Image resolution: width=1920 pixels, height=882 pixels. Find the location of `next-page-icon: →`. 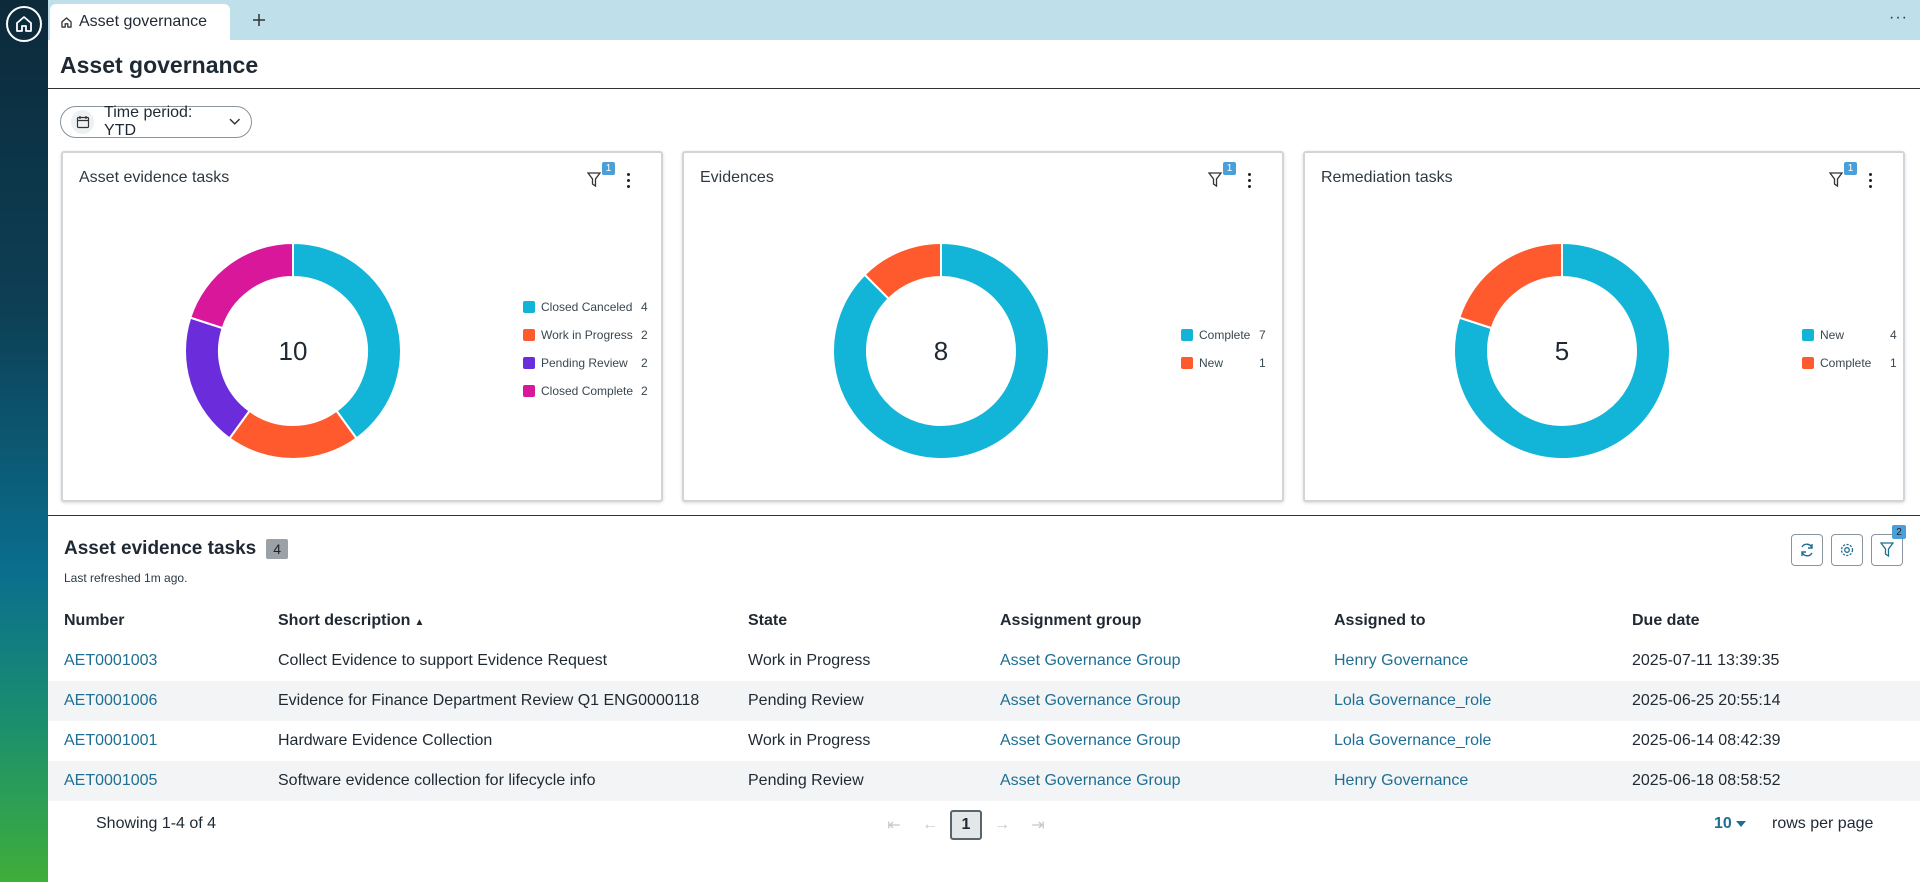

next-page-icon: → is located at coordinates (1002, 824).